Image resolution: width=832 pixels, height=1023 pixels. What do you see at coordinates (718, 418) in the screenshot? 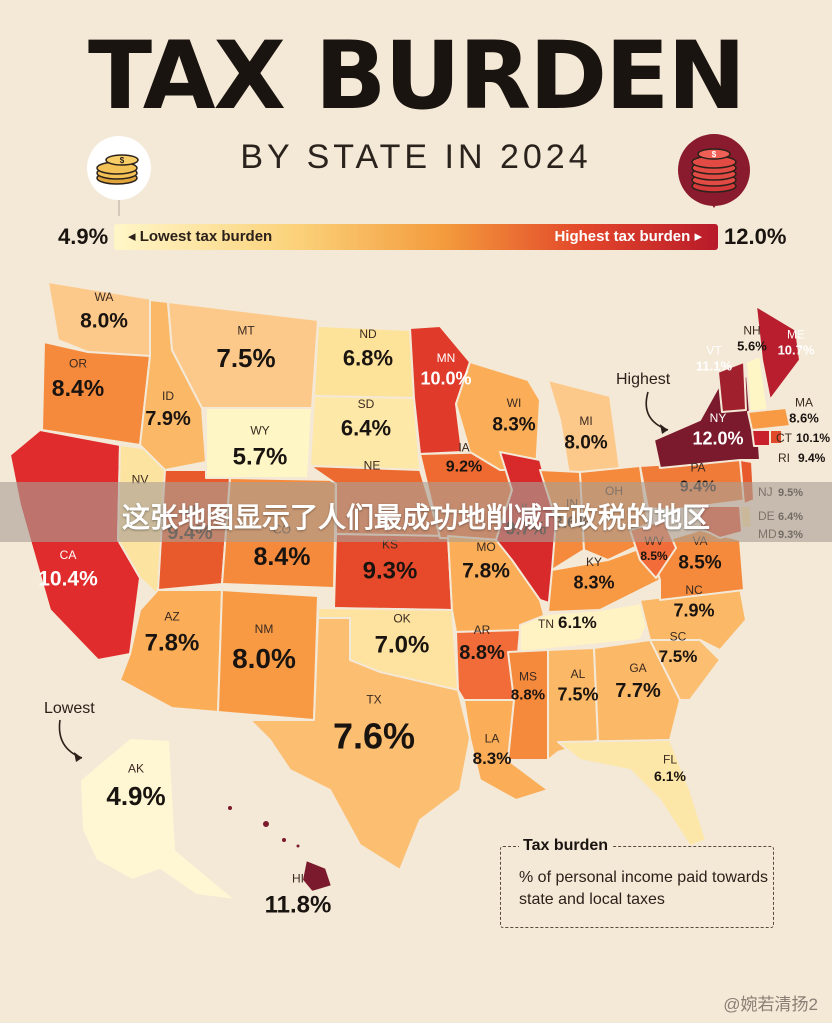
I see `state-label-ny: NY` at bounding box center [718, 418].